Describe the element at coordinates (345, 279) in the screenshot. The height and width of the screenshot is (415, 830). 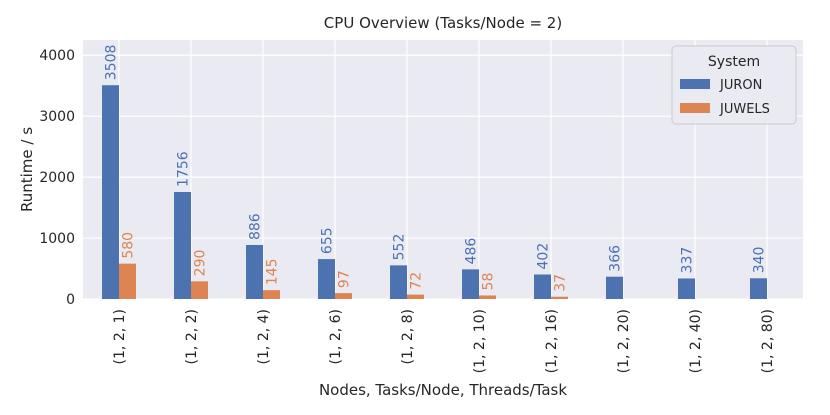
I see `bar-value-label: 97` at that location.